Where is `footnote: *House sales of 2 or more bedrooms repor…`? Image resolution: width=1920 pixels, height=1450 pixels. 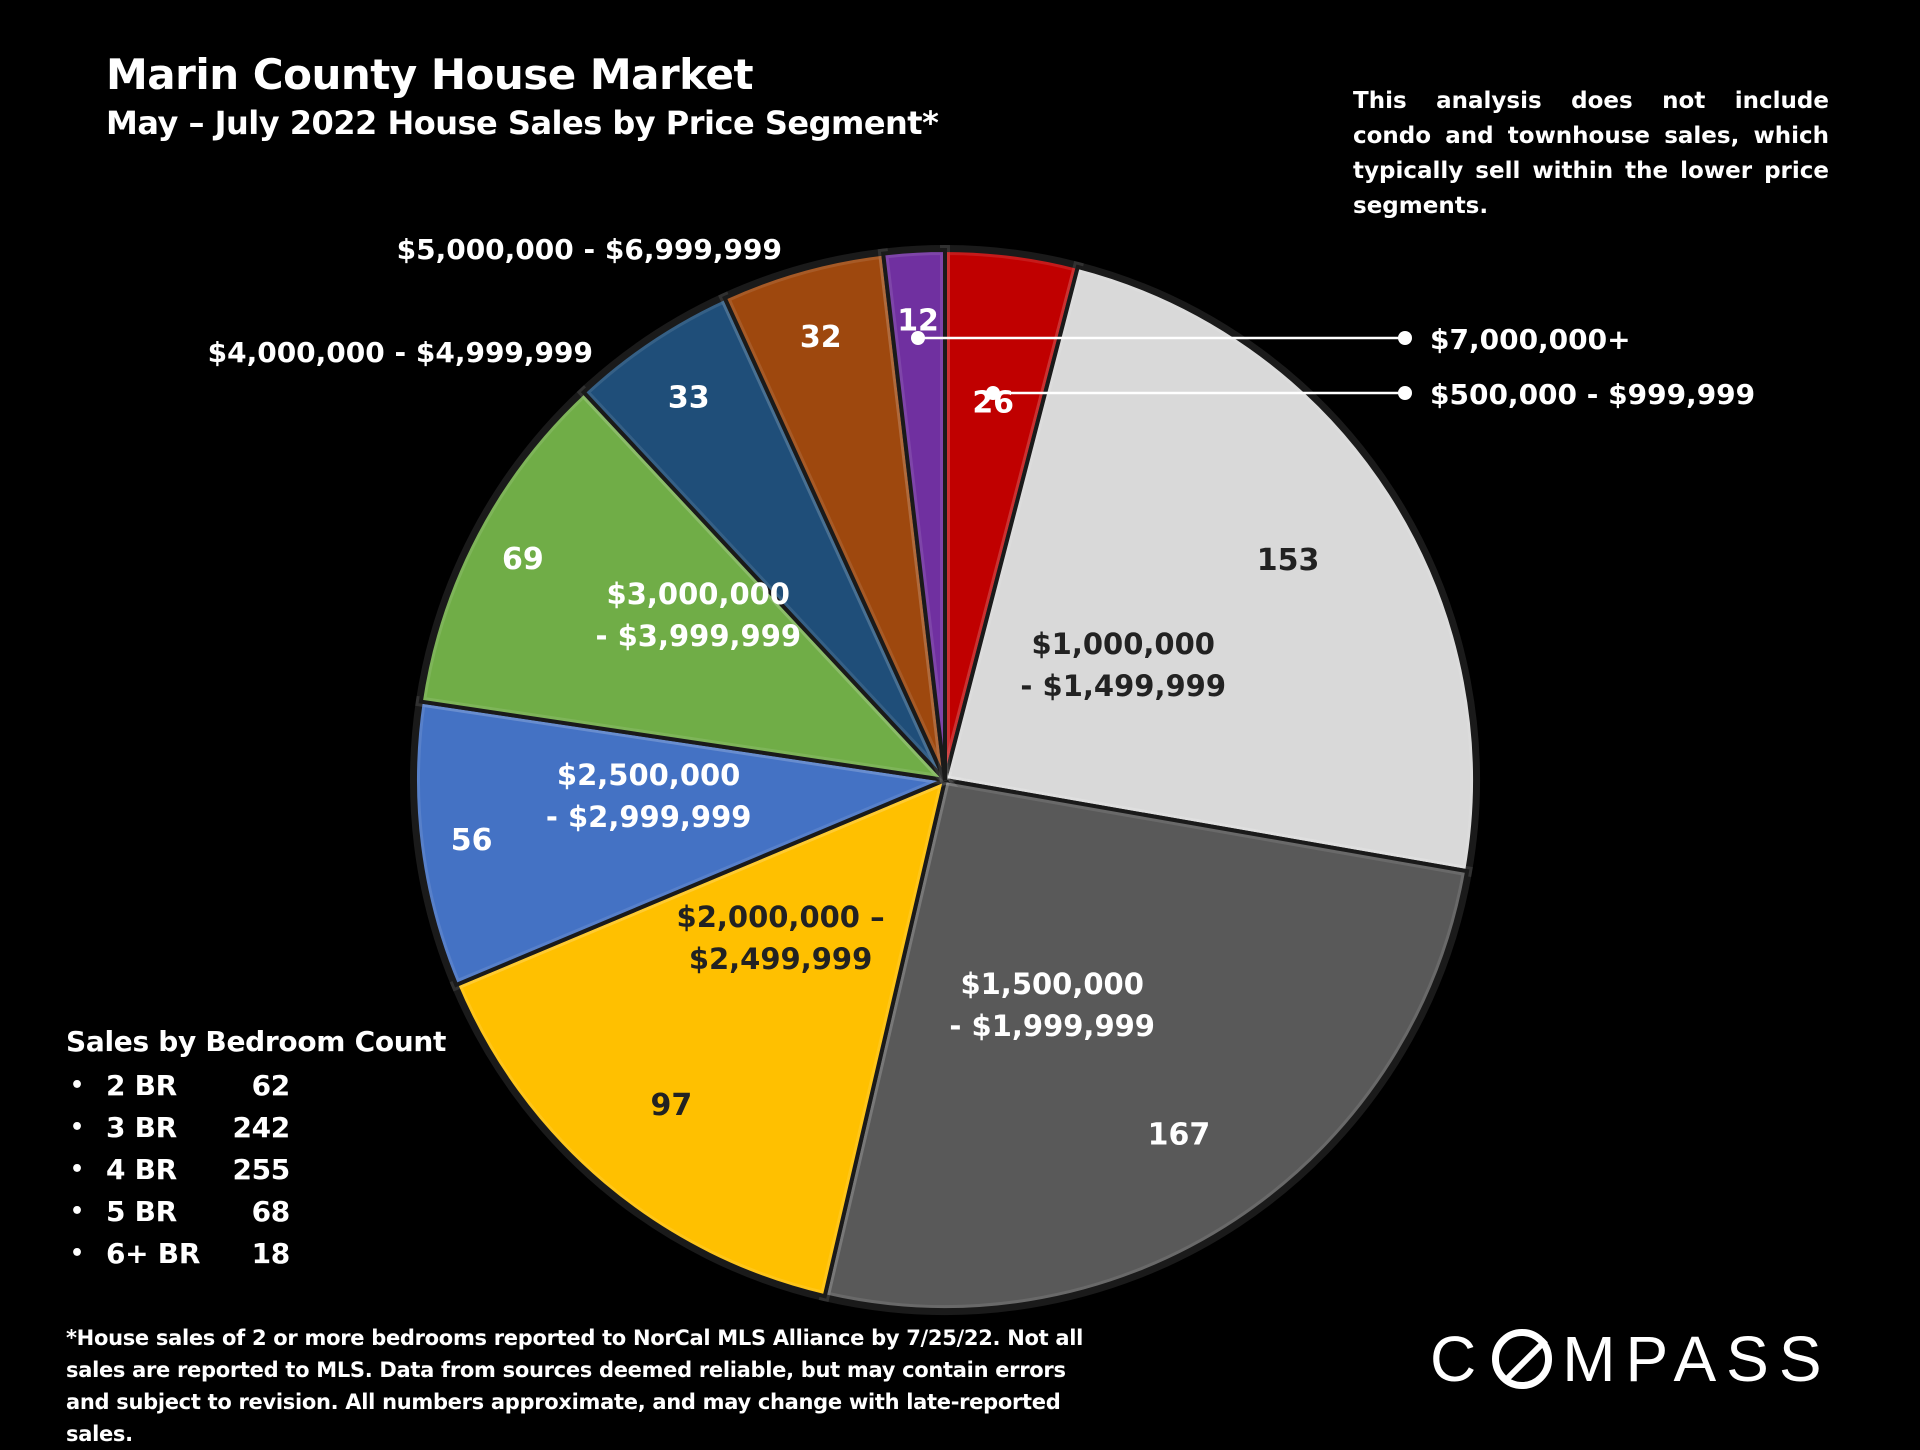
footnote: *House sales of 2 or more bedrooms repor… is located at coordinates (575, 1386).